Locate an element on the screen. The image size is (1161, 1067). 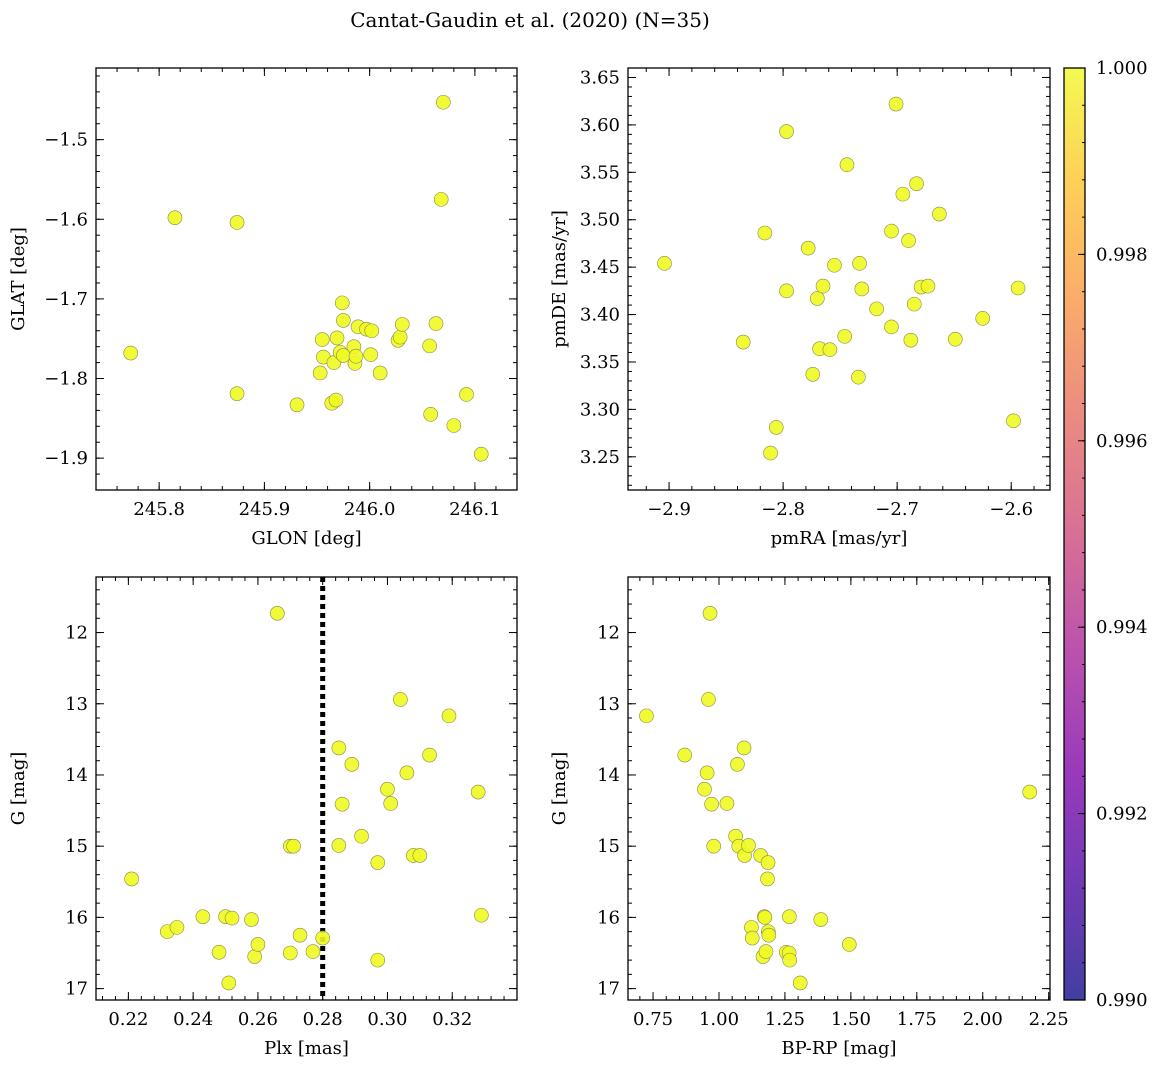
x-tick-label: 1.50 is located at coordinates (851, 1019).